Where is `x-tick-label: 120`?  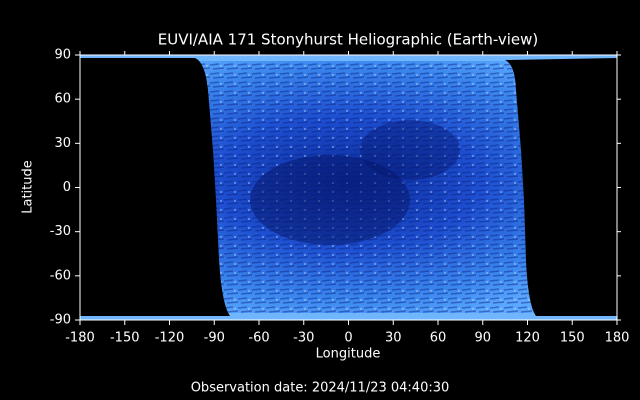
x-tick-label: 120 is located at coordinates (527, 338).